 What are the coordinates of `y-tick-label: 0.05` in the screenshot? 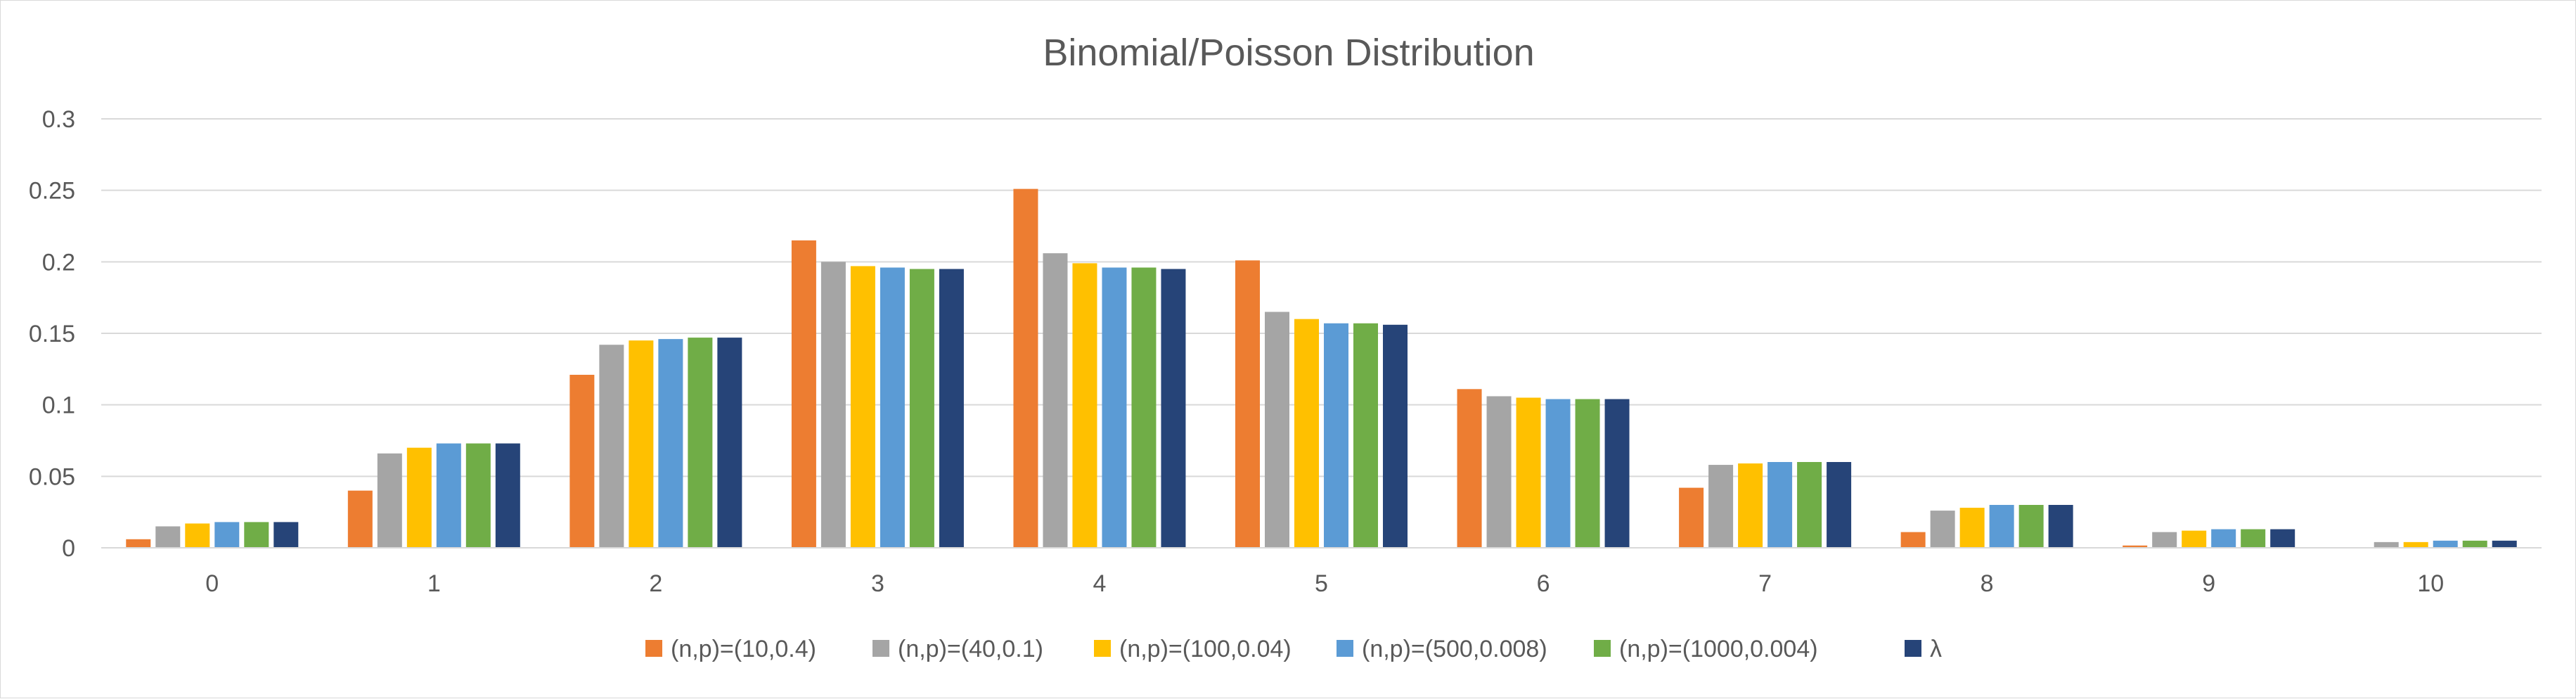 It's located at (52, 476).